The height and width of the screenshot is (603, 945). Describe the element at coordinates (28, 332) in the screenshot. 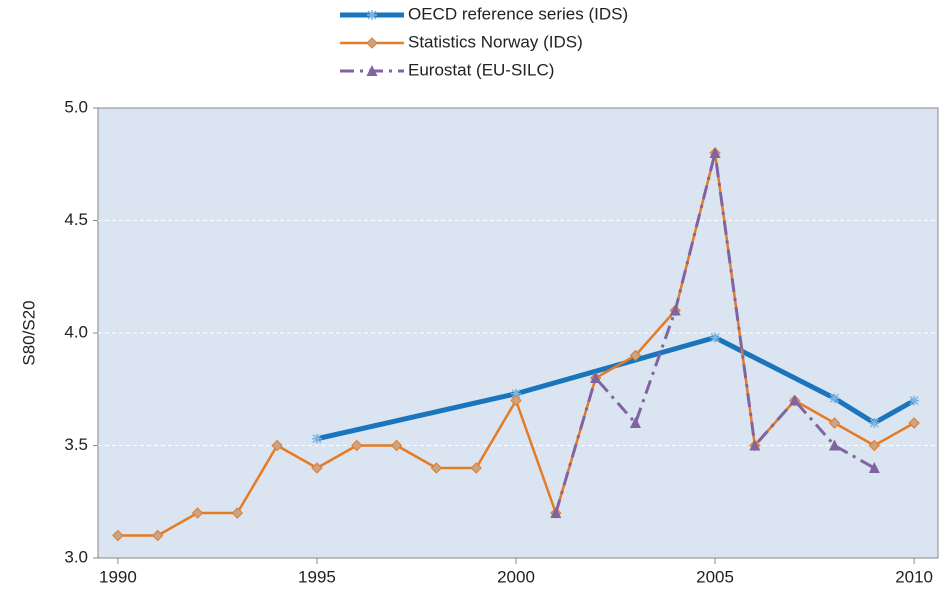

I see `y-axis-label: S80/S20` at that location.